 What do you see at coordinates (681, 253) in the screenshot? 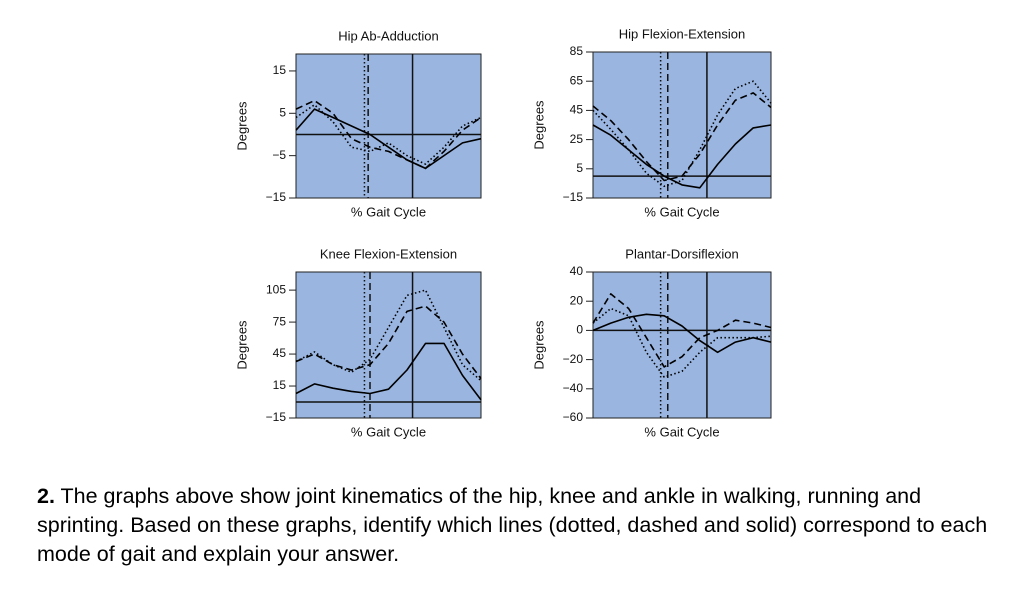
I see `chart-title: Plantar-Dorsiflexion` at bounding box center [681, 253].